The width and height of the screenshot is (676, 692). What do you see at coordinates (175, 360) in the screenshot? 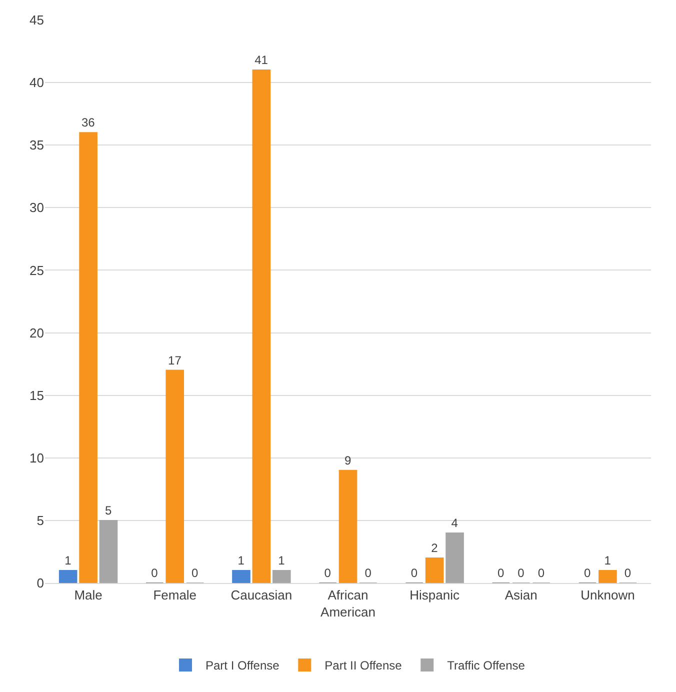
I see `data-label: 17` at bounding box center [175, 360].